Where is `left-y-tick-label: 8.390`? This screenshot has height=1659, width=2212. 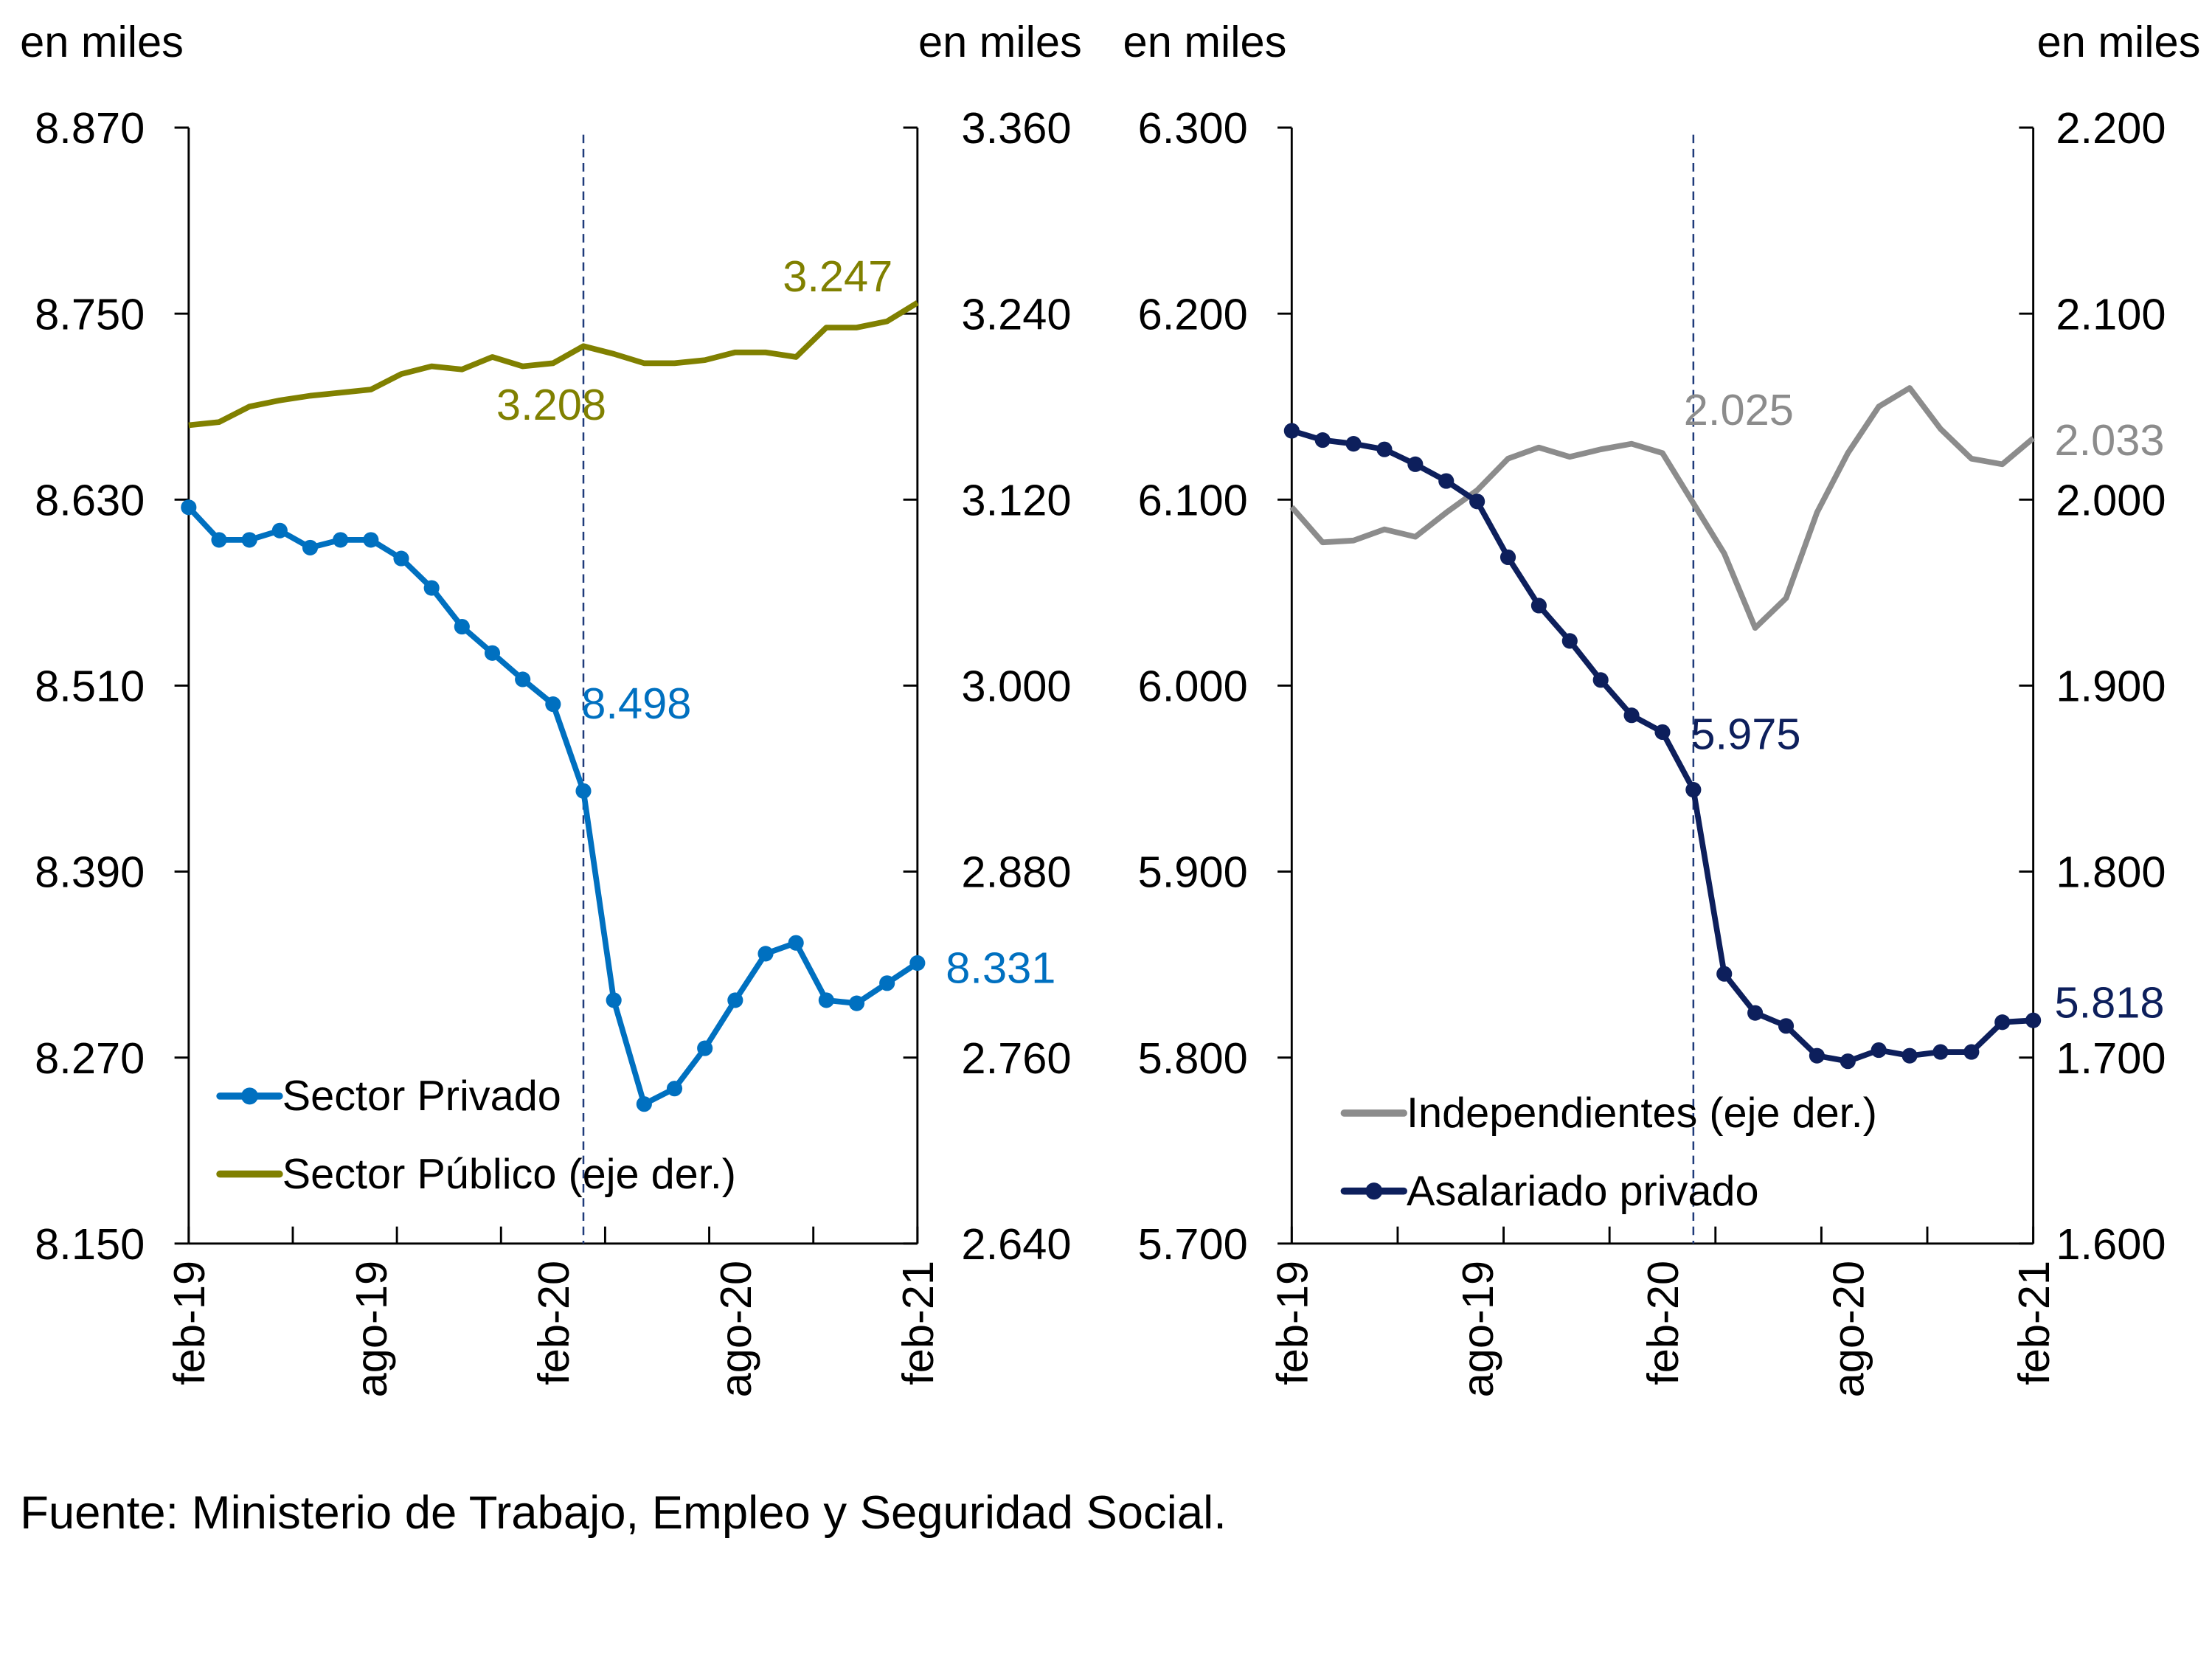
left-y-tick-label: 8.390 is located at coordinates (90, 872).